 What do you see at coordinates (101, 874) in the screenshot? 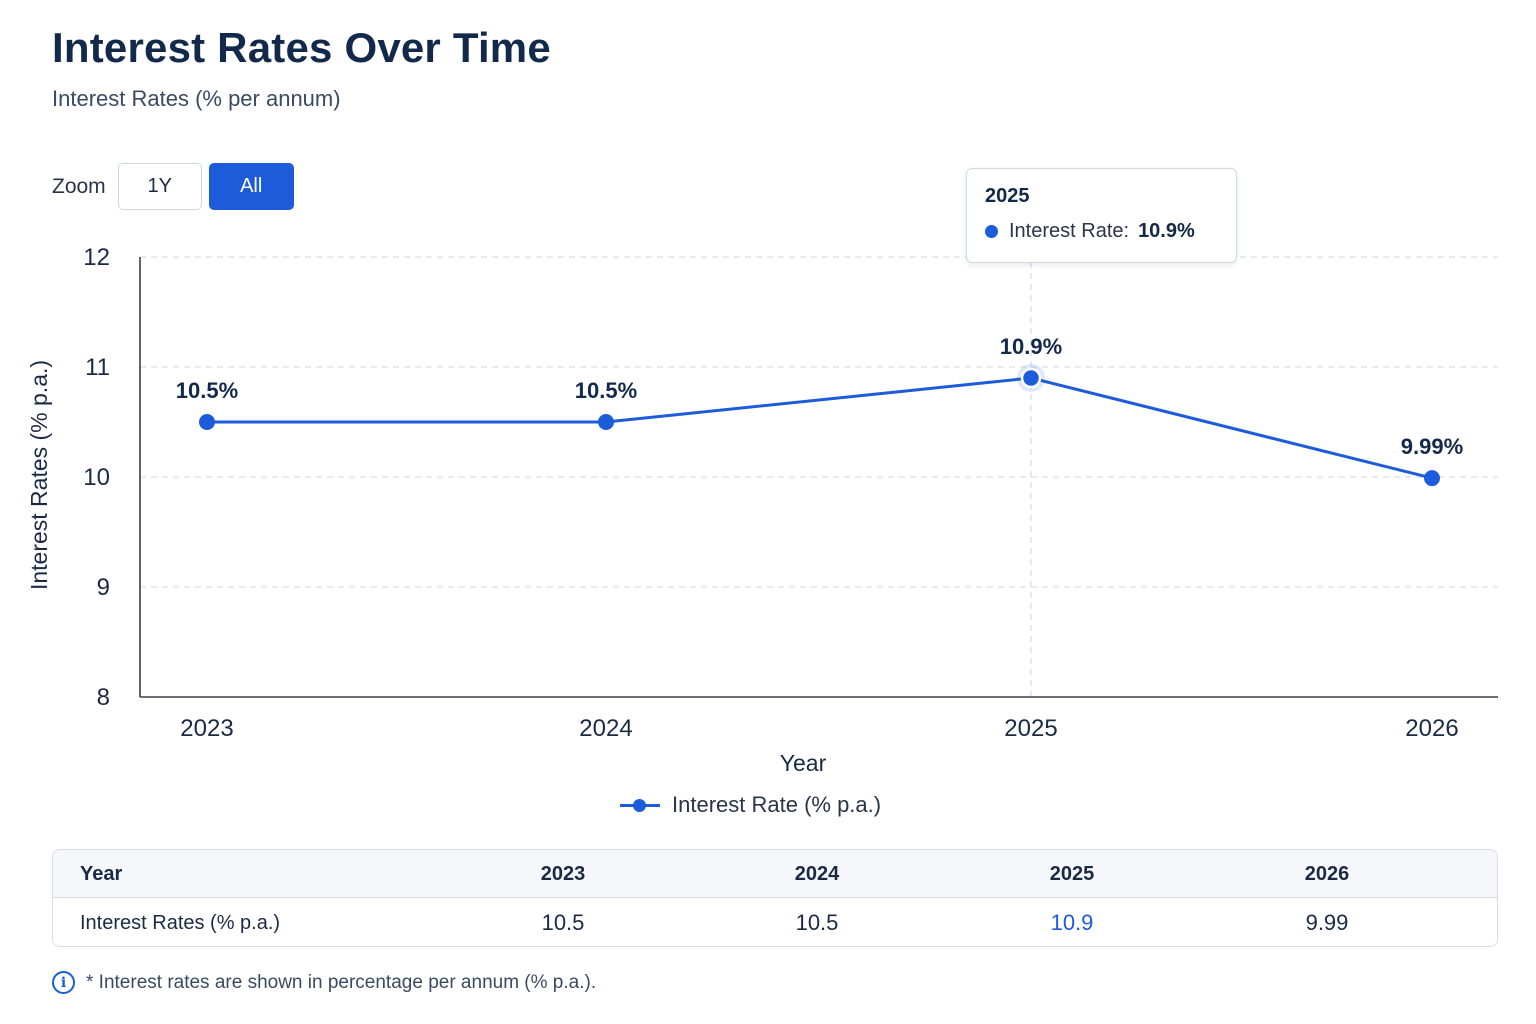
I see `table-header-cell: Year` at bounding box center [101, 874].